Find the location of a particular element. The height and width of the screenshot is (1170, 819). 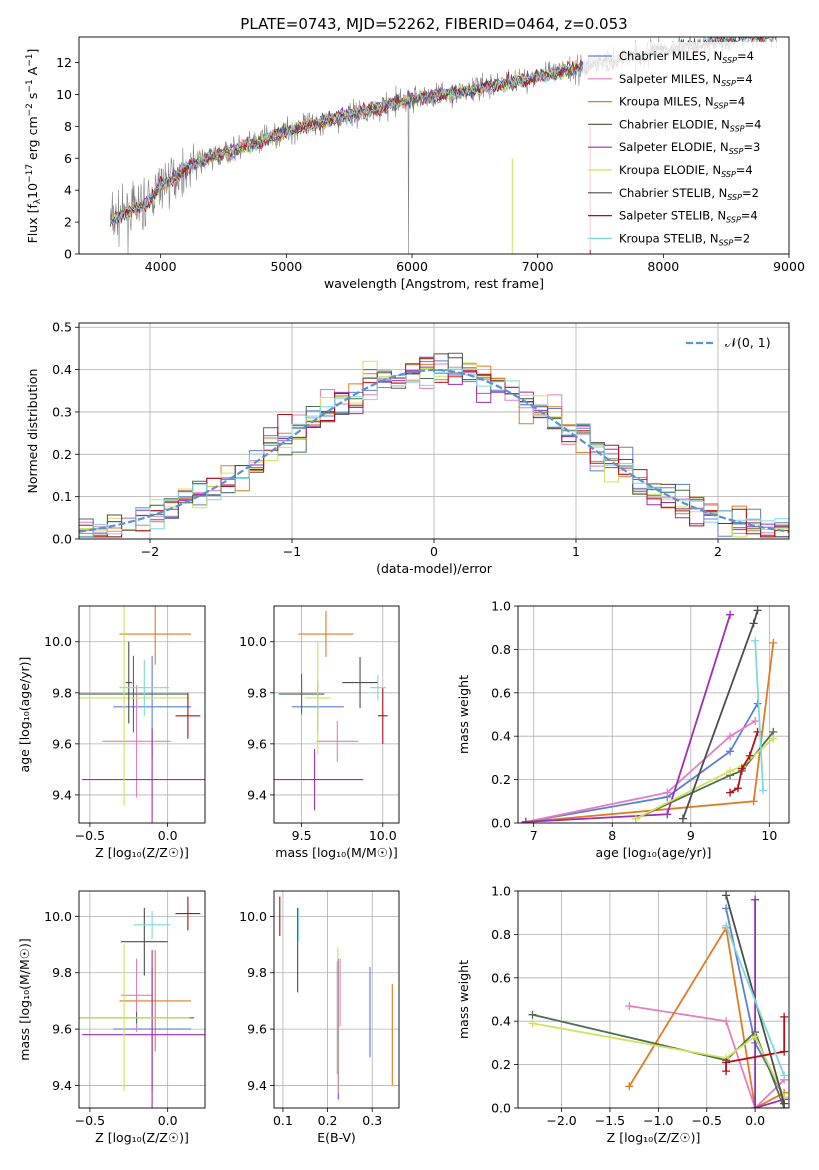

normal-legend-label: 𝒩(0, 1) is located at coordinates (748, 342).